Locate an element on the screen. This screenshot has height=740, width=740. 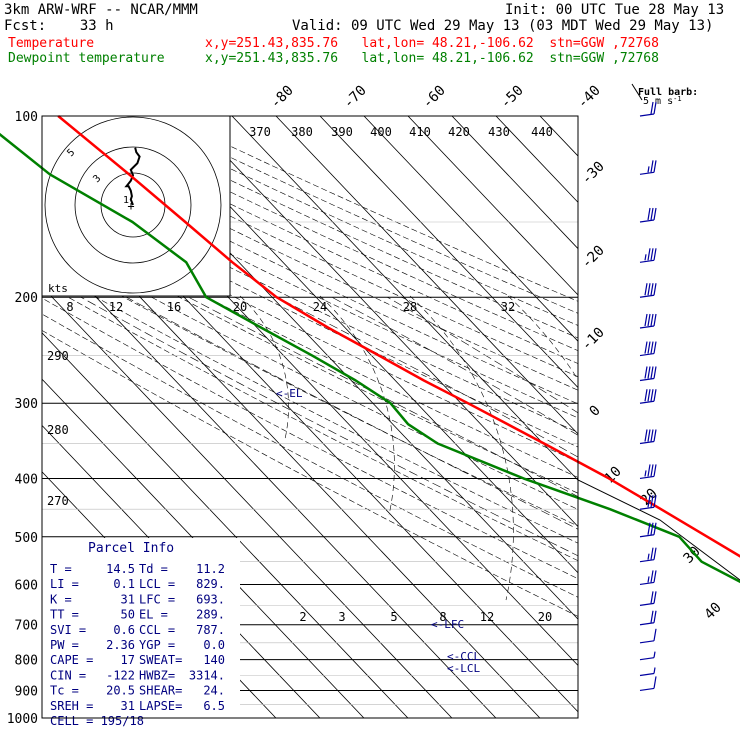
hodograph-speed-label: 12 is located at coordinates (116, 307).